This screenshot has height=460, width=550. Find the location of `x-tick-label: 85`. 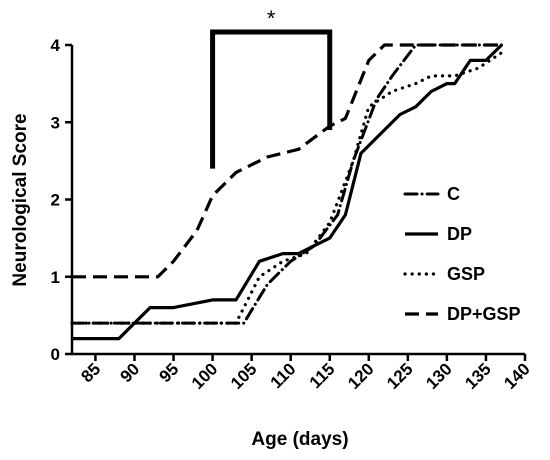

x-tick-label: 85 is located at coordinates (90, 372).